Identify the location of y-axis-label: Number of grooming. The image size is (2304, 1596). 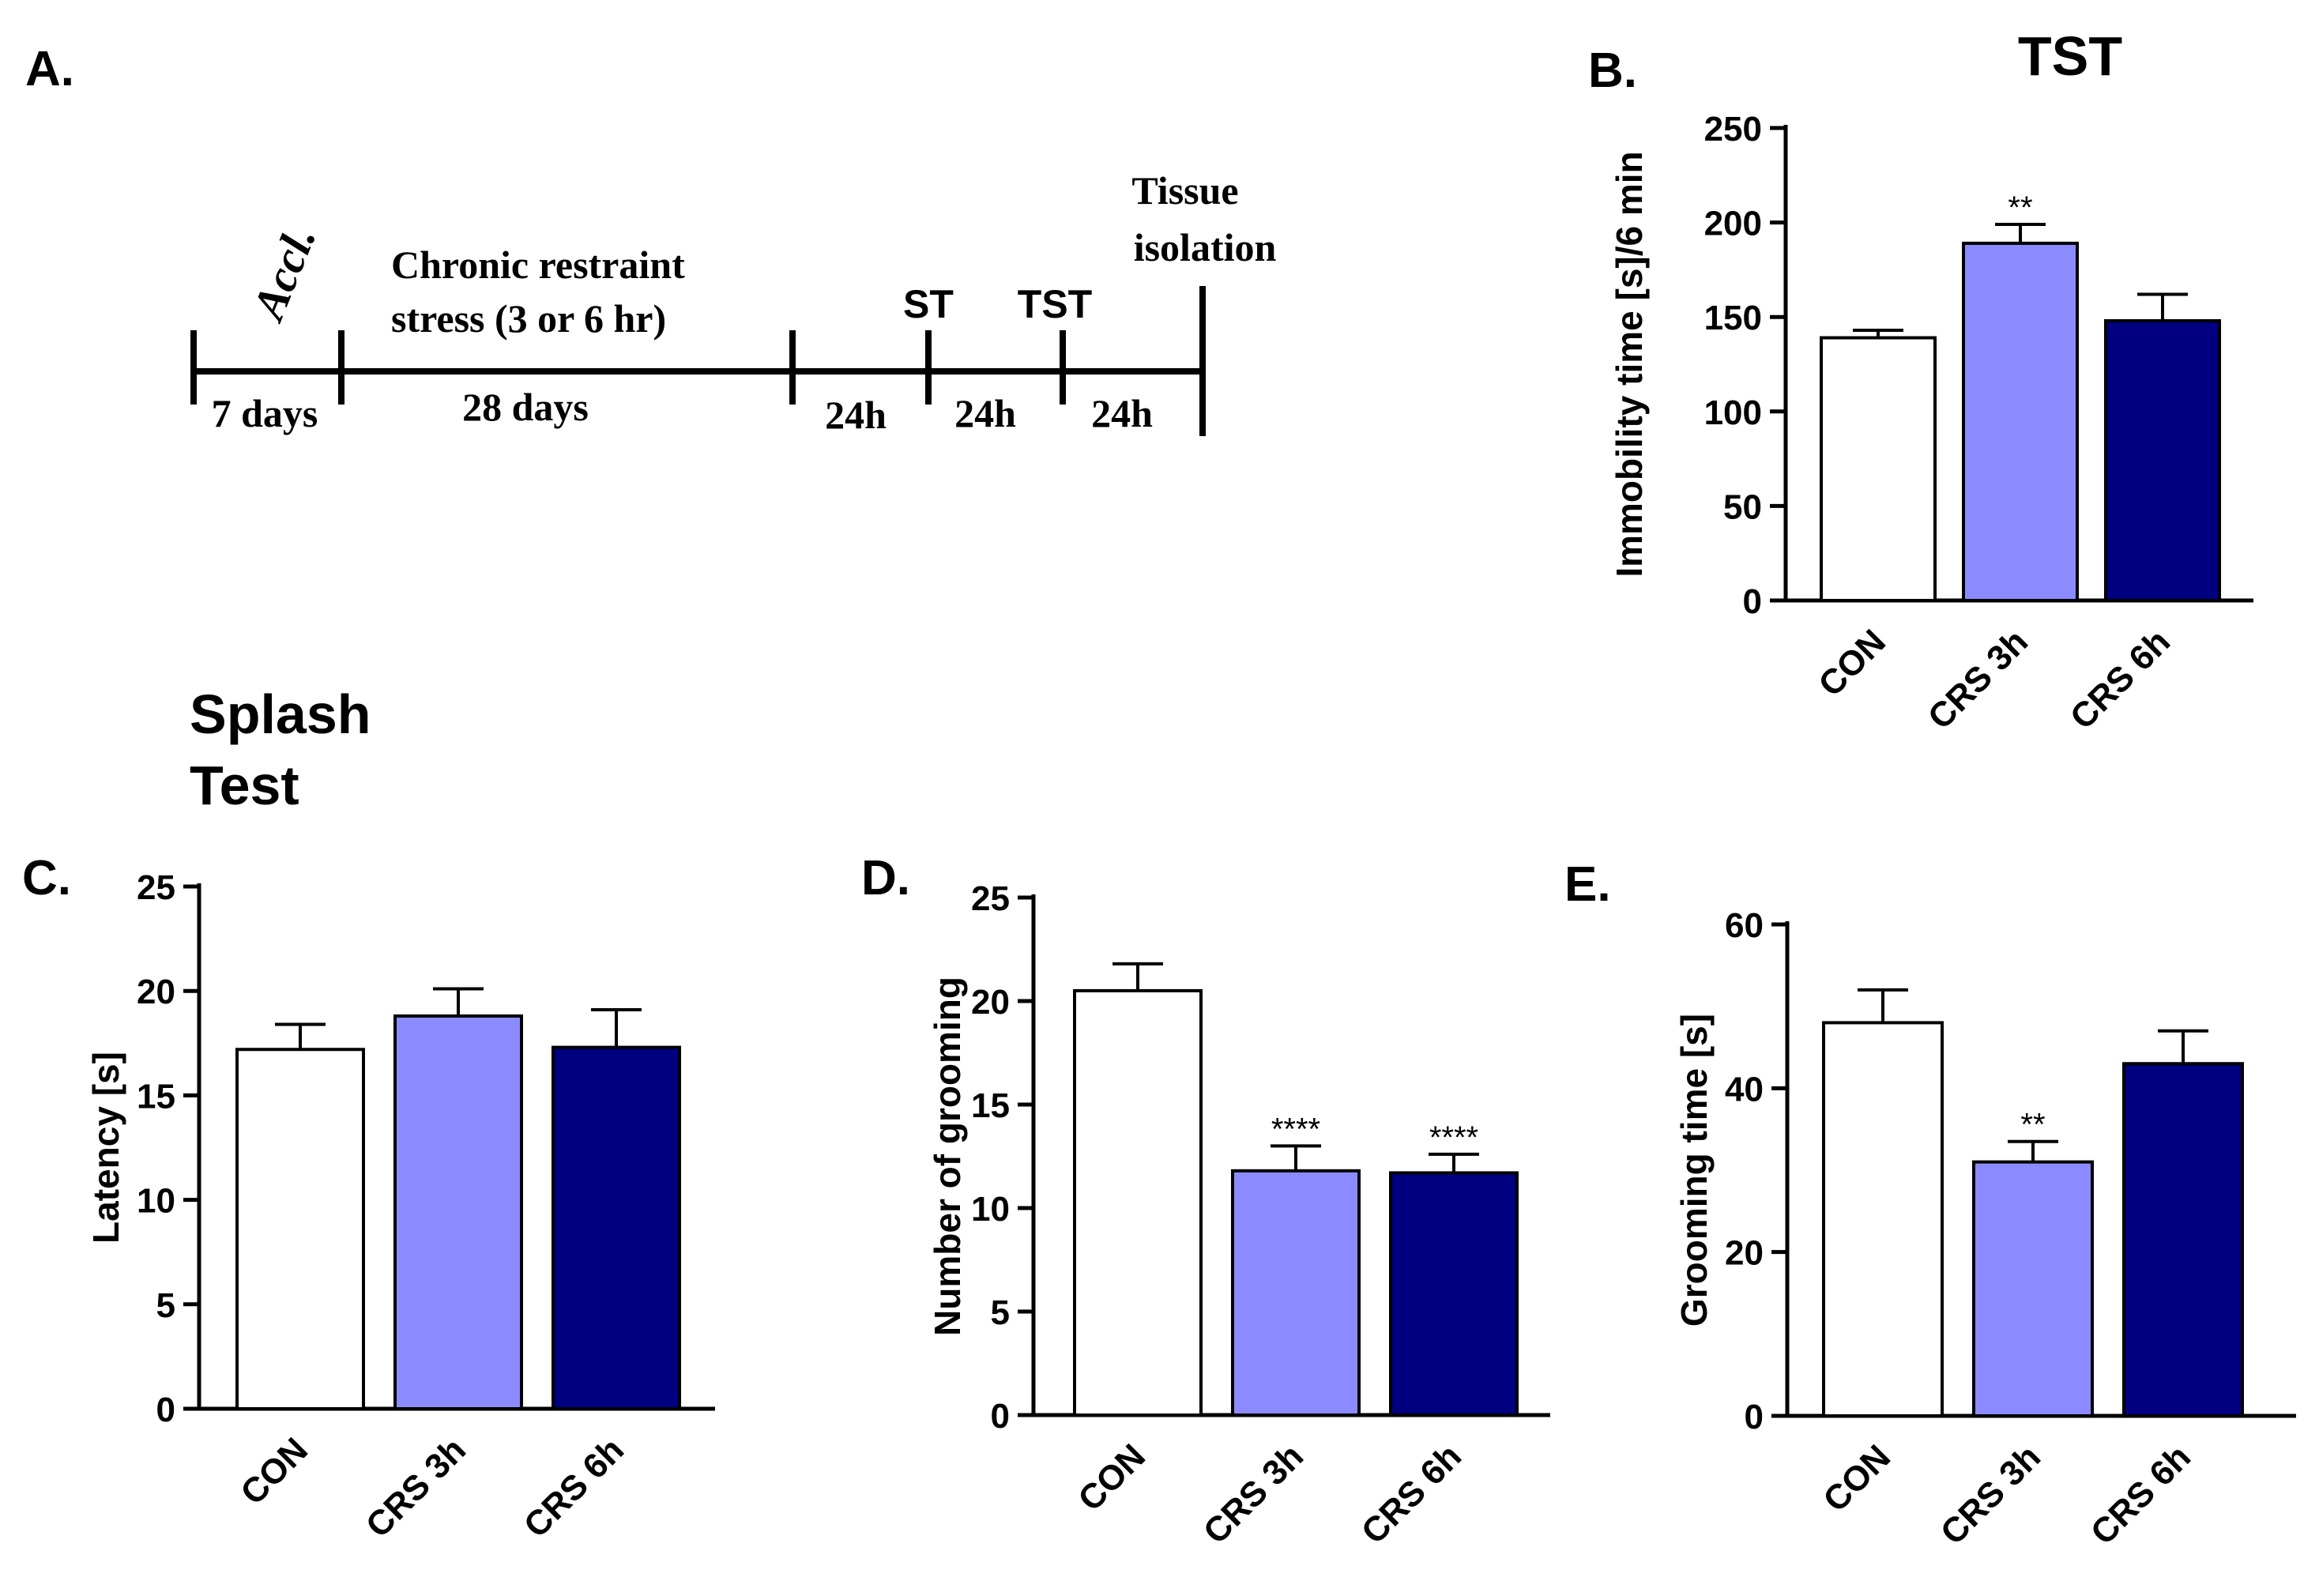
(947, 1157).